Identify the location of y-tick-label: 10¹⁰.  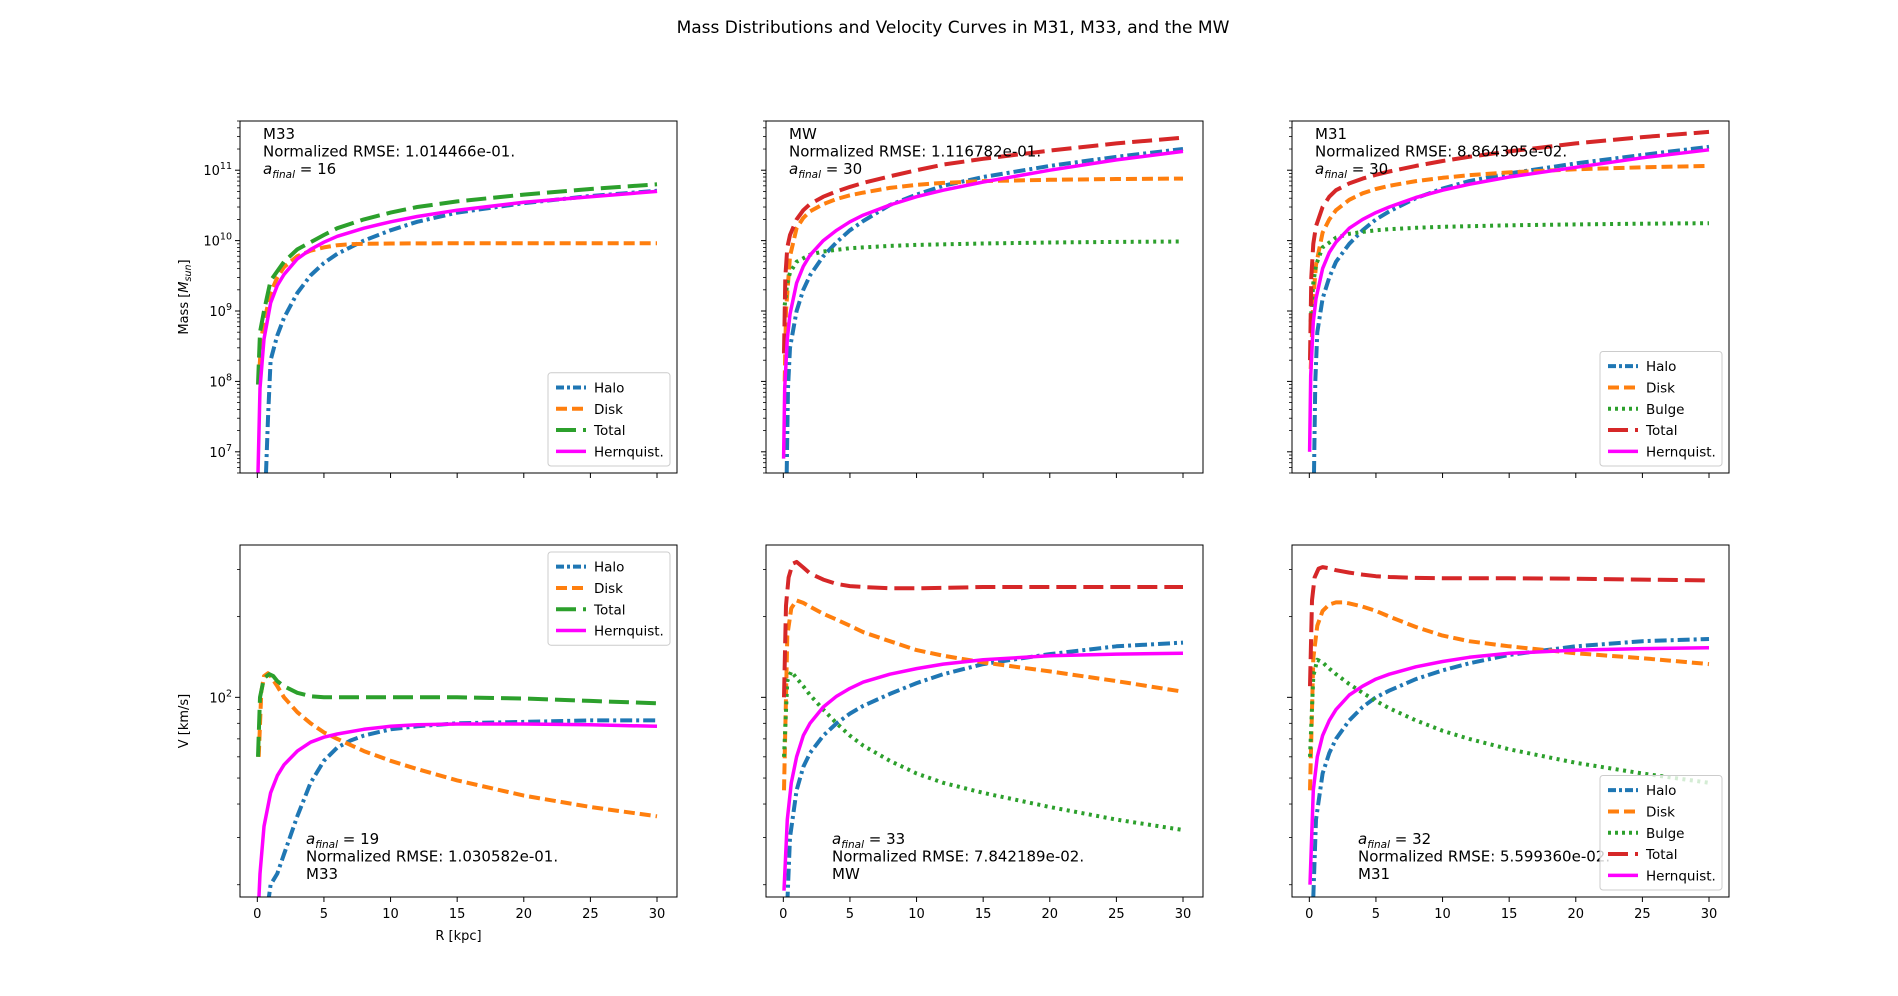
(217, 241).